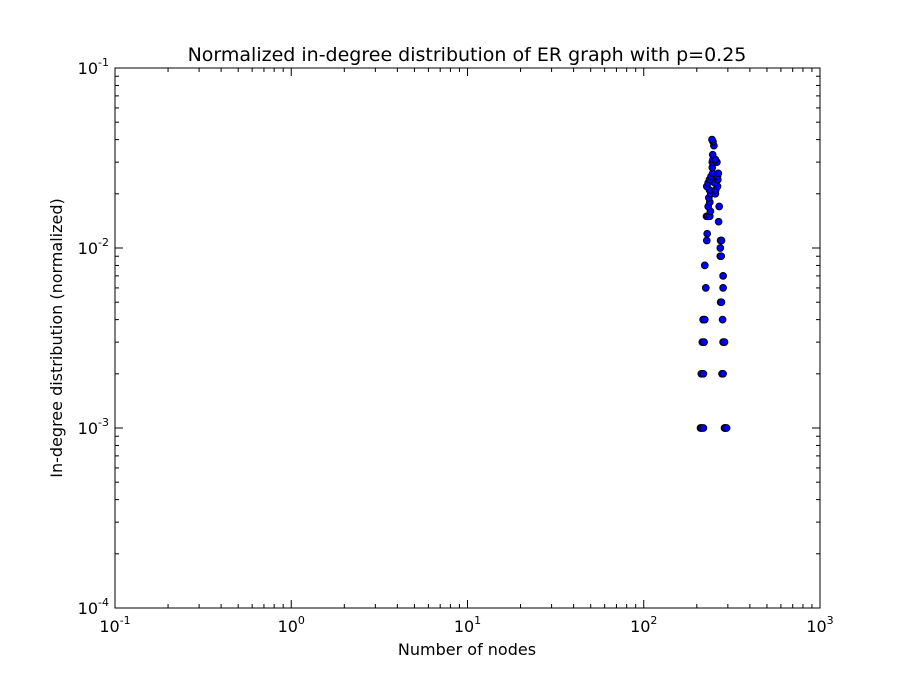 The image size is (911, 675). I want to click on y-tick-exponent: -3, so click(103, 422).